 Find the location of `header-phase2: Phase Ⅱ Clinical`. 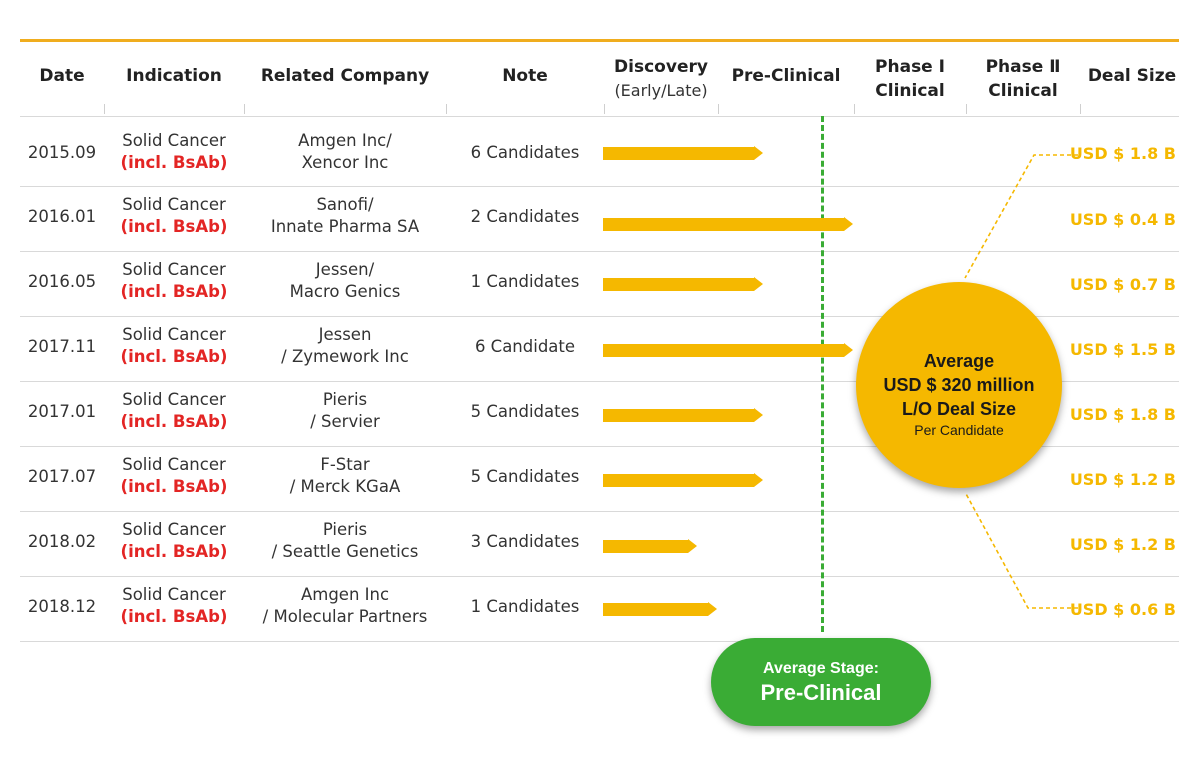

header-phase2: Phase Ⅱ Clinical is located at coordinates (1023, 79).